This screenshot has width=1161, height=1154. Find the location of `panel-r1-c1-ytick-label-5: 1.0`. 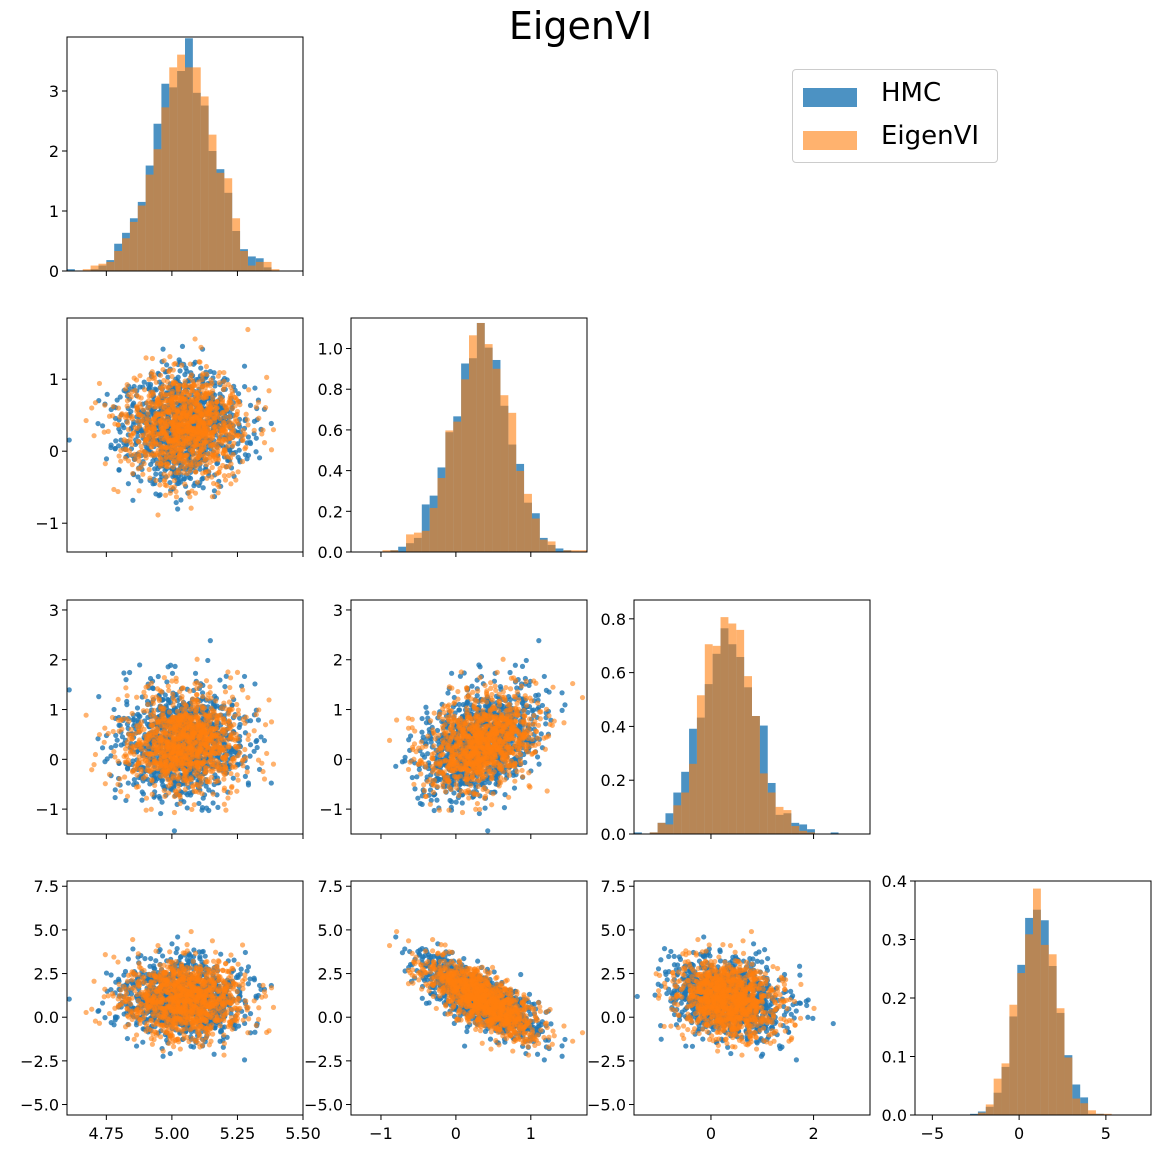

panel-r1-c1-ytick-label-5: 1.0 is located at coordinates (330, 349).